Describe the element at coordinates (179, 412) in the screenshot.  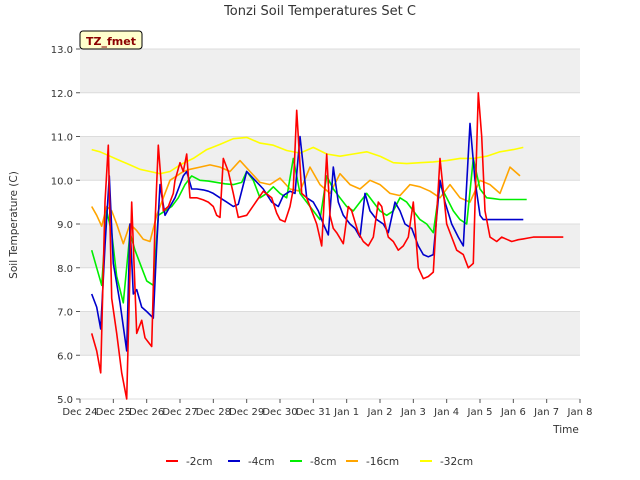
I see `x-tick-label: Dec 27` at that location.